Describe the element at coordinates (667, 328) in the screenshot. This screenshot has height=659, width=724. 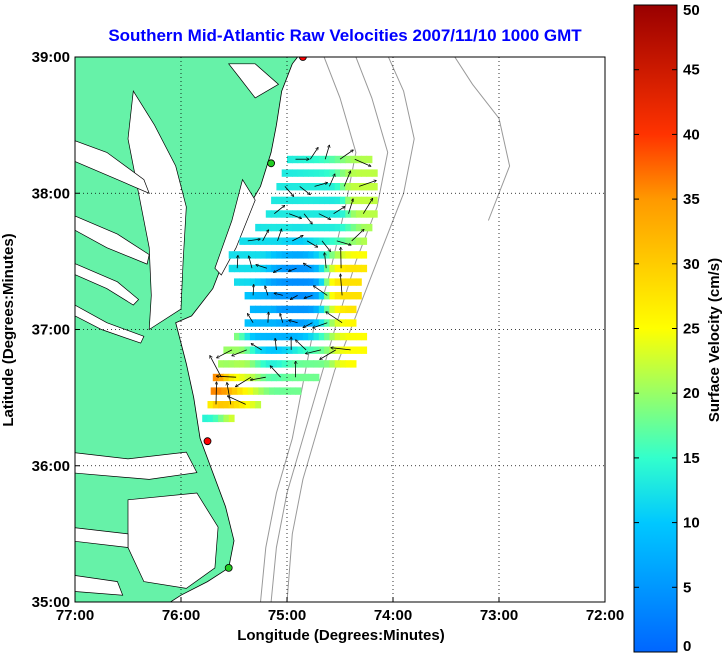
I see `colorbar-ticks: 0 5 10 15 20 25 30 35 40 45 50` at that location.